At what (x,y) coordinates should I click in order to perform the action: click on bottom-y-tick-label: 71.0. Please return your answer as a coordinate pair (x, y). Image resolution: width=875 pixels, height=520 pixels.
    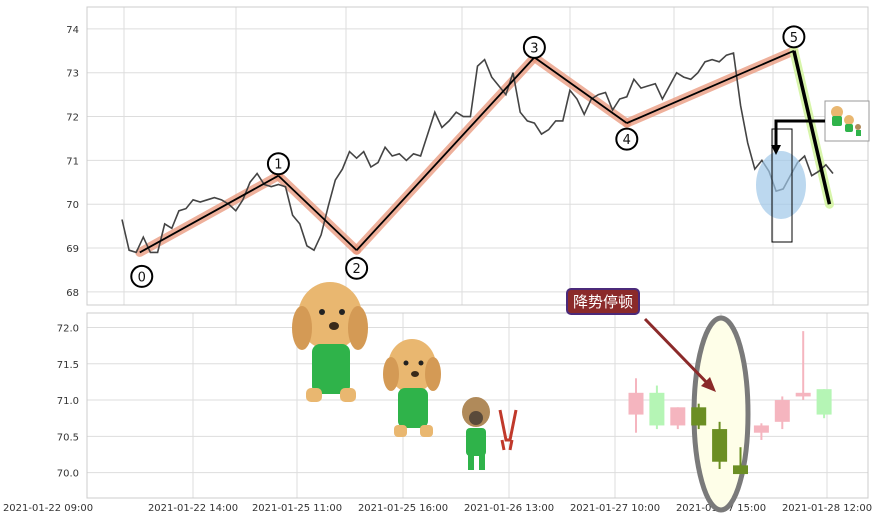
    Looking at the image, I should click on (68, 401).